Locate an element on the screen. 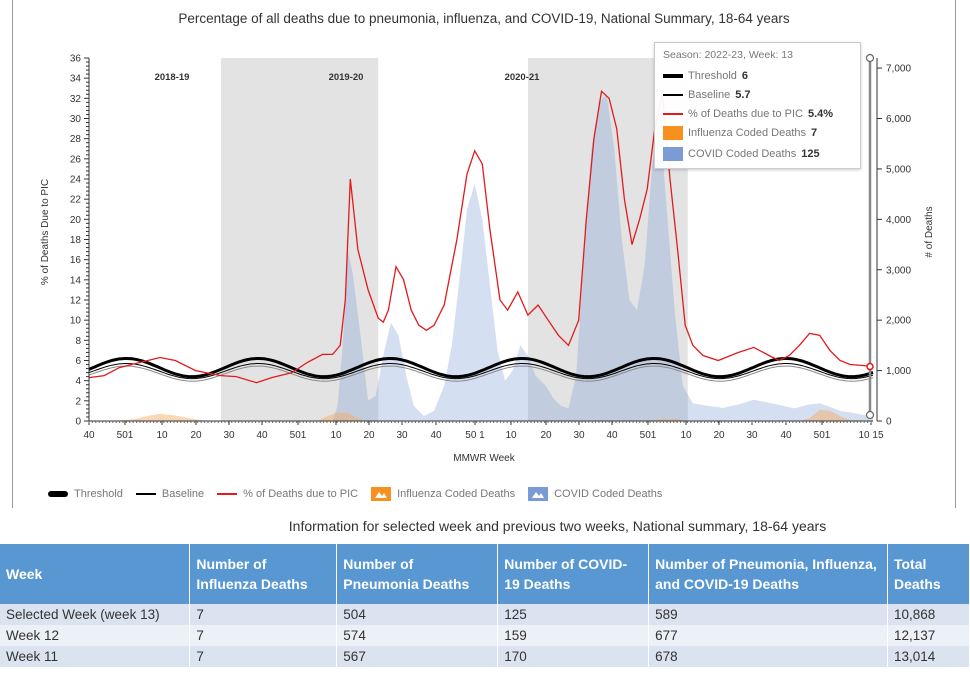 Image resolution: width=970 pixels, height=676 pixels. legend-item-influenza: Influenza Coded Deaths is located at coordinates (443, 494).